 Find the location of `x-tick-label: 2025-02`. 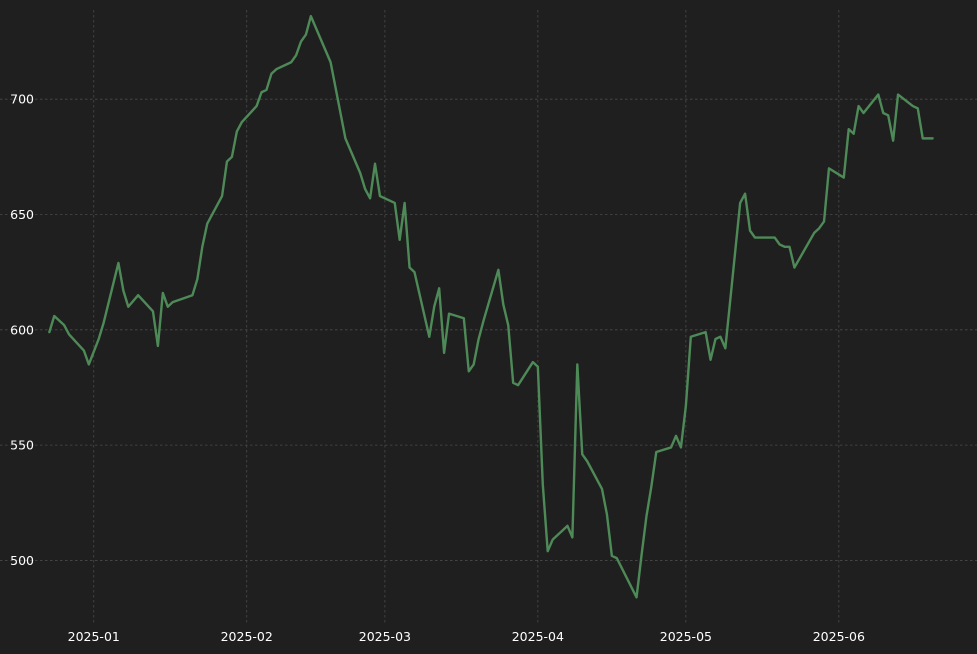

x-tick-label: 2025-02 is located at coordinates (247, 636).